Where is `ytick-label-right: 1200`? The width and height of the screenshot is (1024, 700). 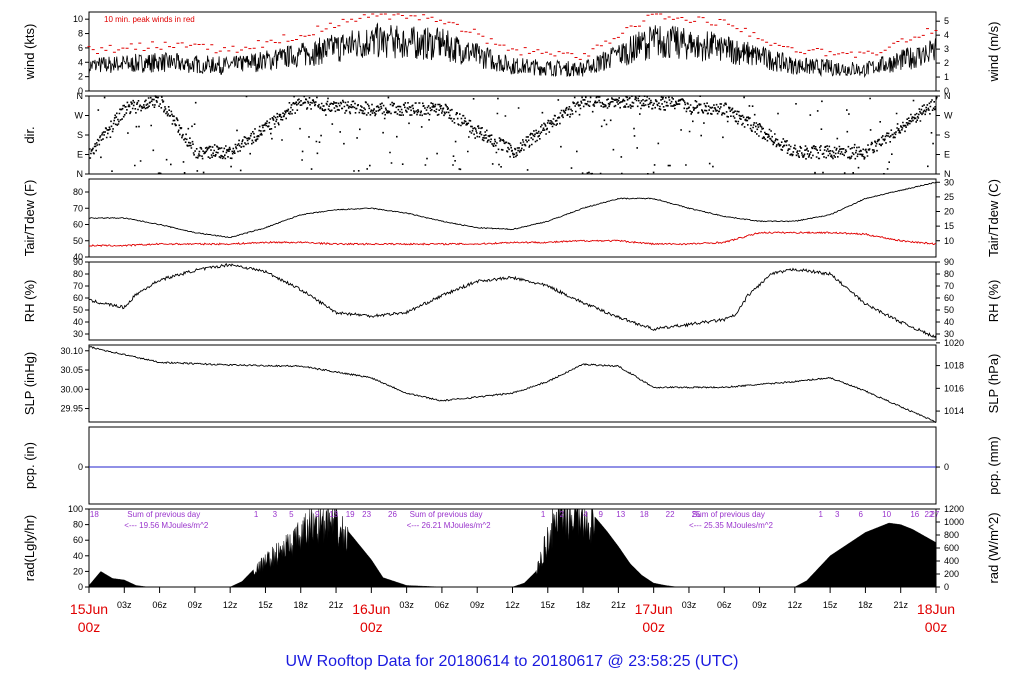
ytick-label-right: 1200 is located at coordinates (954, 509).